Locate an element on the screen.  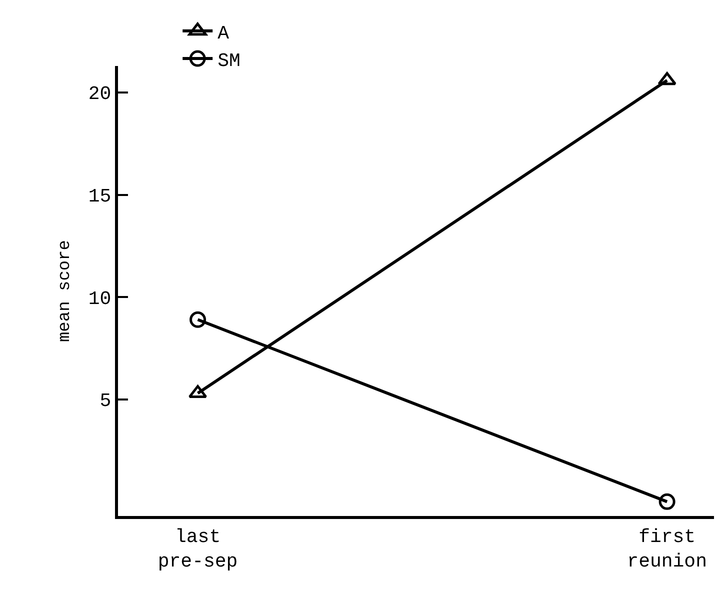
y-axis-title: mean score is located at coordinates (65, 291).